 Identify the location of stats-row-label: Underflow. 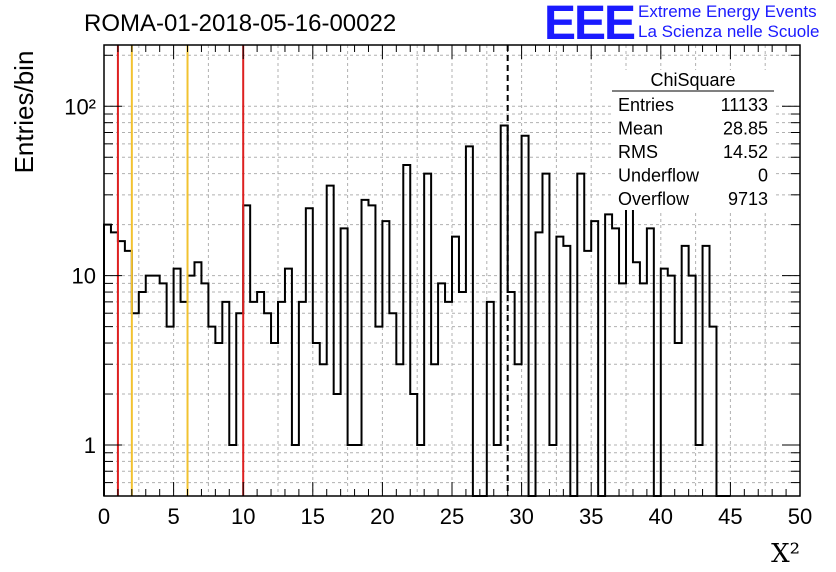
(659, 176).